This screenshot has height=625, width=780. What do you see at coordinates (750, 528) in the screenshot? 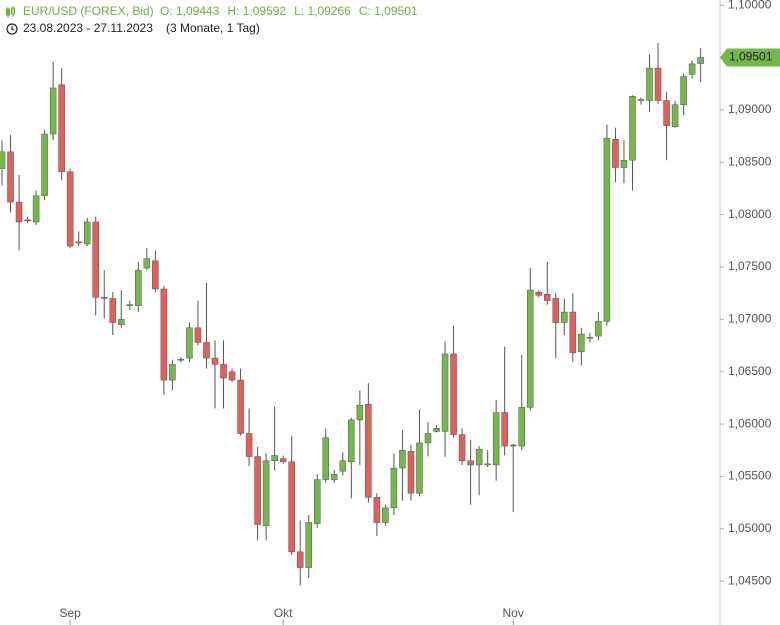
I see `y-tick-label: 1,05000` at bounding box center [750, 528].